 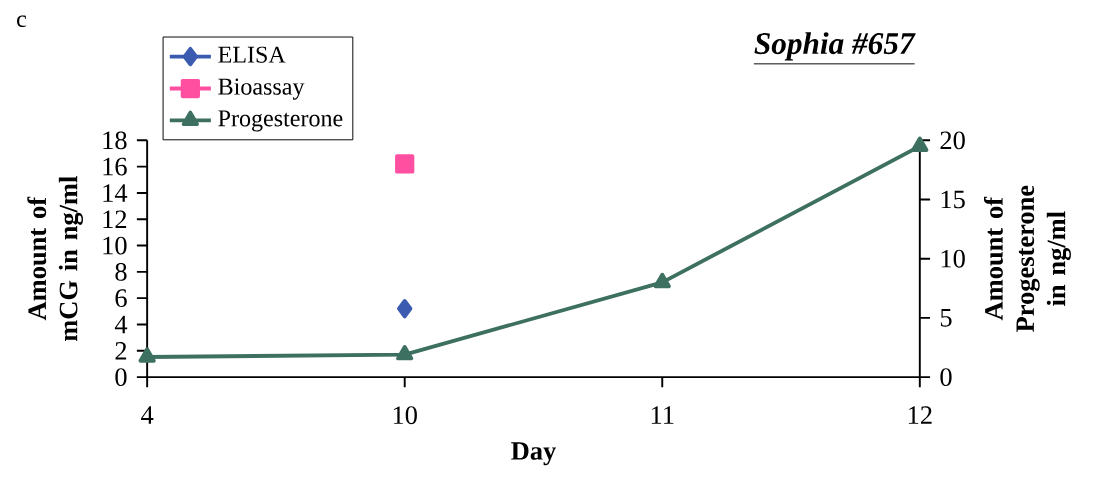 What do you see at coordinates (115, 166) in the screenshot?
I see `y-tick-label: 16` at bounding box center [115, 166].